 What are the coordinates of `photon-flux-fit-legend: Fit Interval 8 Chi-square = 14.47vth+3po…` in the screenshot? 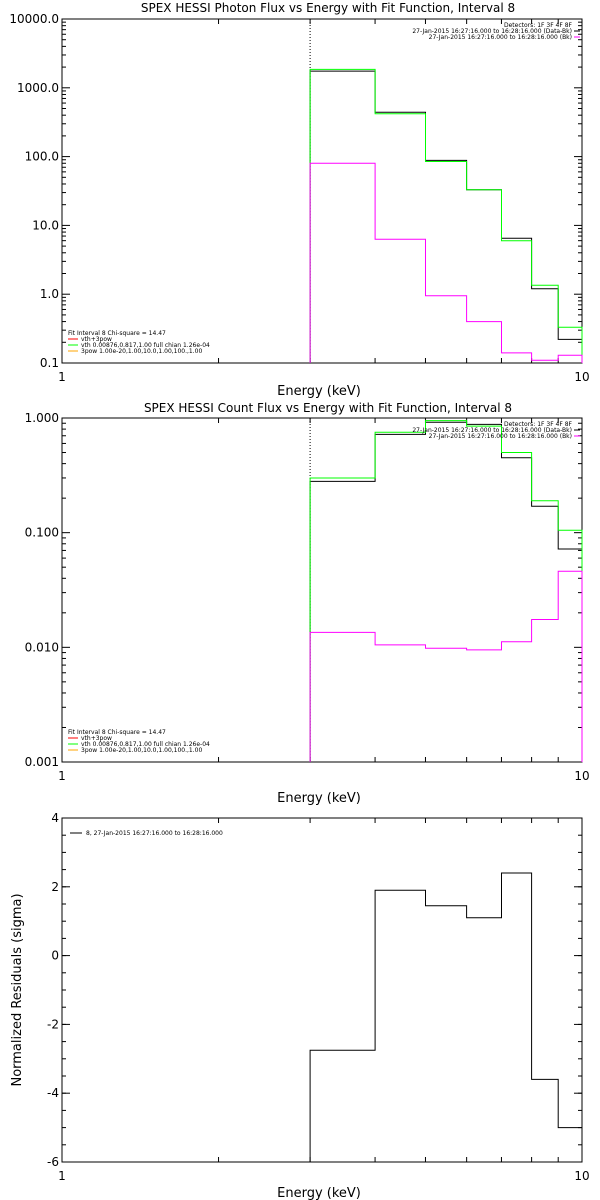 It's located at (139, 342).